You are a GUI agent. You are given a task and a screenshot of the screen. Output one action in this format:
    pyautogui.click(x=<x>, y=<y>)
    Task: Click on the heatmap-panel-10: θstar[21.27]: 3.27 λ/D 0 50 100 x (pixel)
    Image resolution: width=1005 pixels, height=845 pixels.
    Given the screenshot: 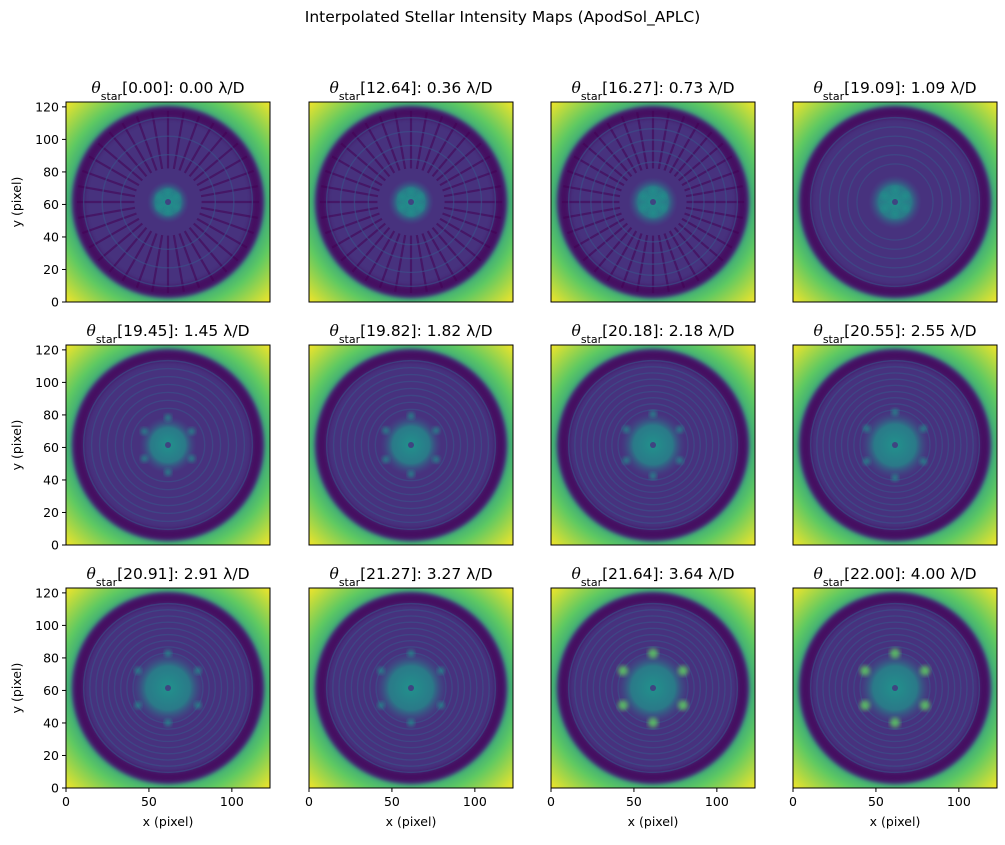 What is the action you would take?
    pyautogui.click(x=409, y=697)
    